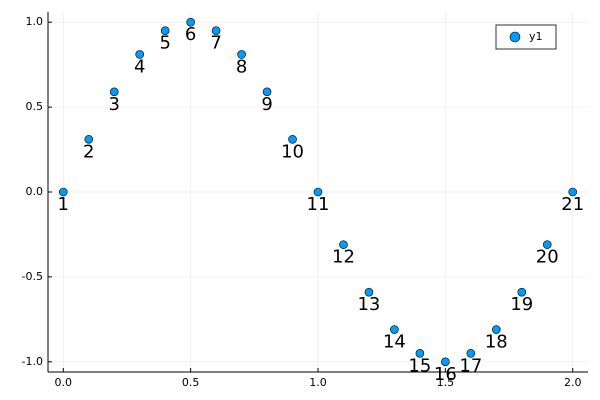 This screenshot has height=400, width=600. I want to click on annotation: 7, so click(215, 43).